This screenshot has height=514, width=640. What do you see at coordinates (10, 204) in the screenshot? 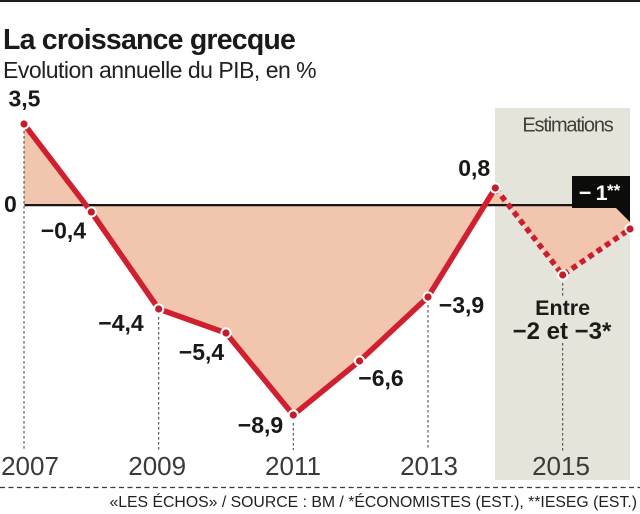
I see `svg-text: 0` at bounding box center [10, 204].